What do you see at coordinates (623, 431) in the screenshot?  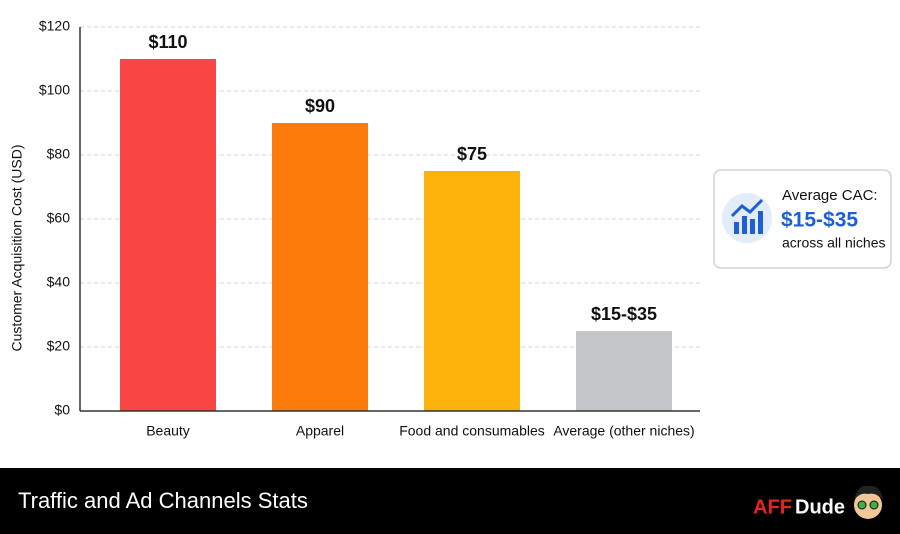 I see `x-tick-label: Average (other niches)` at bounding box center [623, 431].